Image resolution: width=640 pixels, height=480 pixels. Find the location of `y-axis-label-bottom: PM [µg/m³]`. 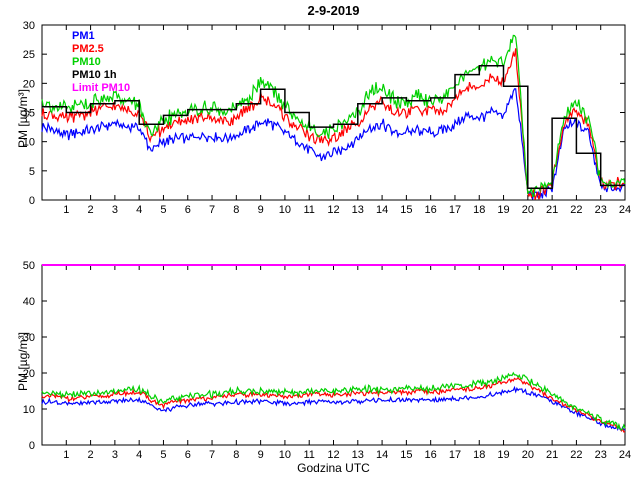

y-axis-label-bottom: PM [µg/m³] is located at coordinates (23, 361).